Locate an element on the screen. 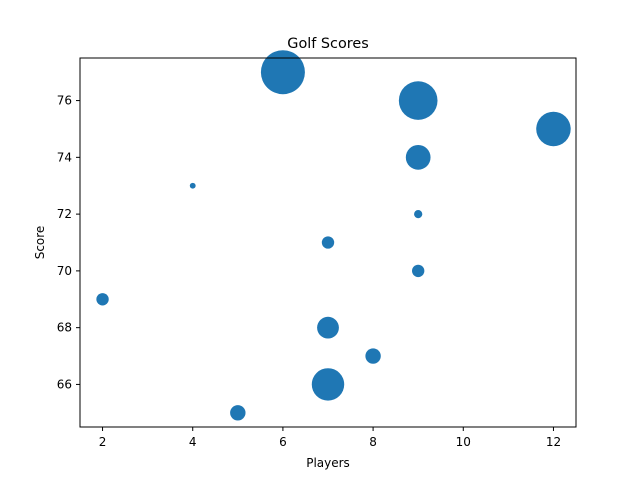  y-axis-label: Score is located at coordinates (40, 243).